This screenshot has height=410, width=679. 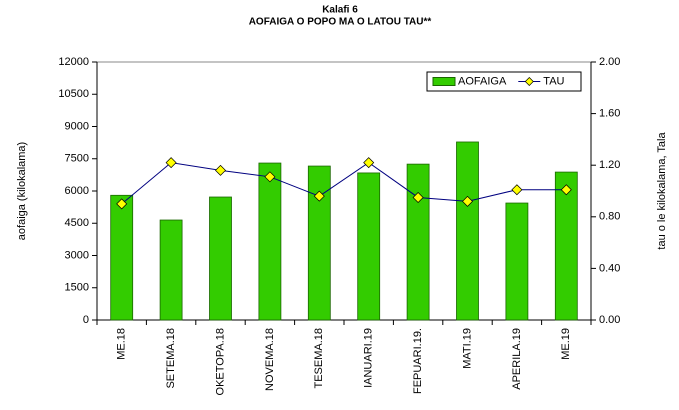 I want to click on chart-subtitle: AOFAIGA O POPO MA O LATOU TAU**, so click(x=340, y=22).